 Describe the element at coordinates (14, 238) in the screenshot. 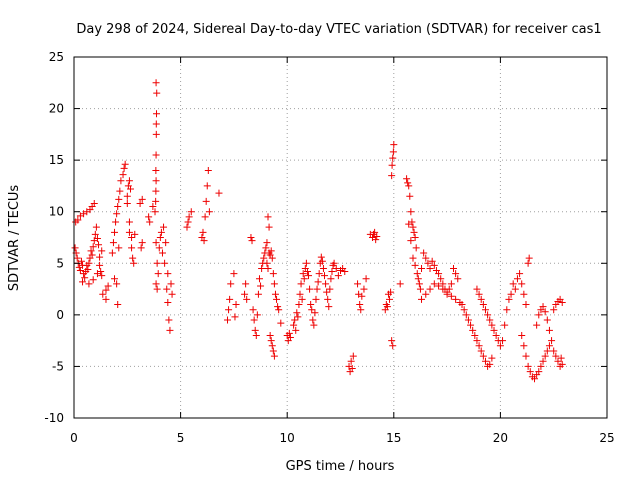

I see `y-axis-label: SDTVAR / TECUs` at that location.